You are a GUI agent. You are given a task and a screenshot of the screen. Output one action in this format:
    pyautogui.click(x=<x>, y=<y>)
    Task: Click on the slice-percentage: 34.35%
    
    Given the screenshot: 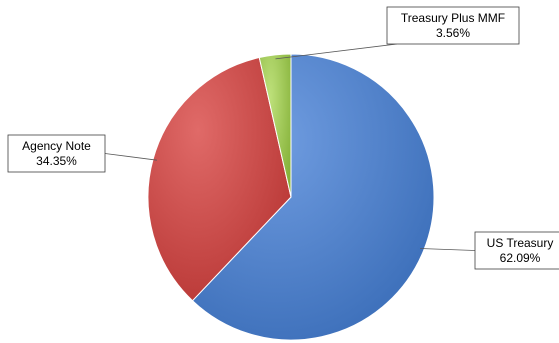 What is the action you would take?
    pyautogui.click(x=56, y=161)
    